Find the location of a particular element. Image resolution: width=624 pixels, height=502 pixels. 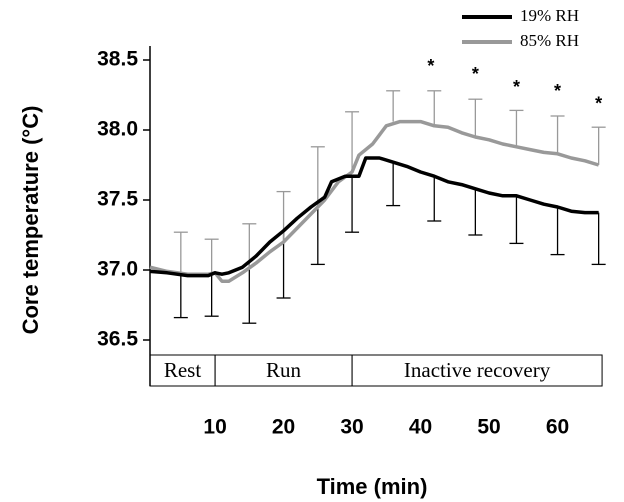

y-tick-label: 37.0 is located at coordinates (117, 269).